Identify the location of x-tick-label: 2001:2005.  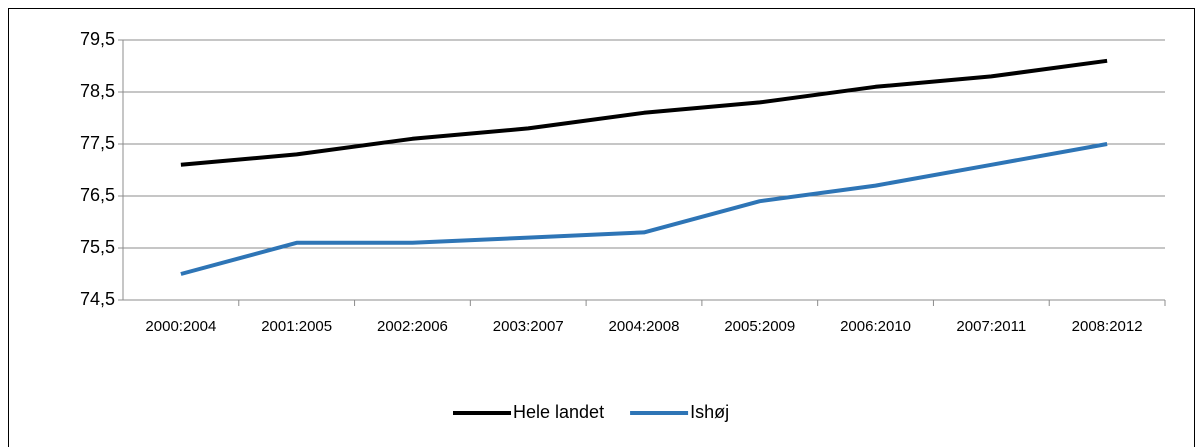
(296, 326).